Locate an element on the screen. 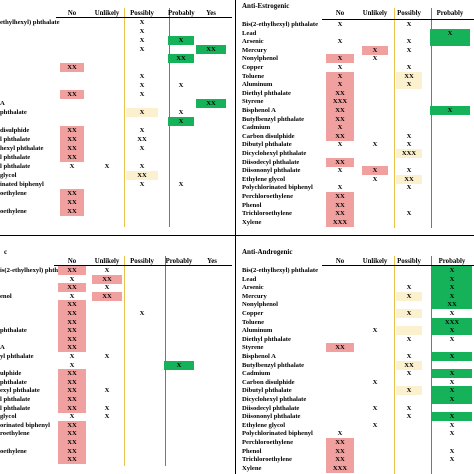 This screenshot has width=474, height=474. table-row: l phthalate XX is located at coordinates (116, 399).